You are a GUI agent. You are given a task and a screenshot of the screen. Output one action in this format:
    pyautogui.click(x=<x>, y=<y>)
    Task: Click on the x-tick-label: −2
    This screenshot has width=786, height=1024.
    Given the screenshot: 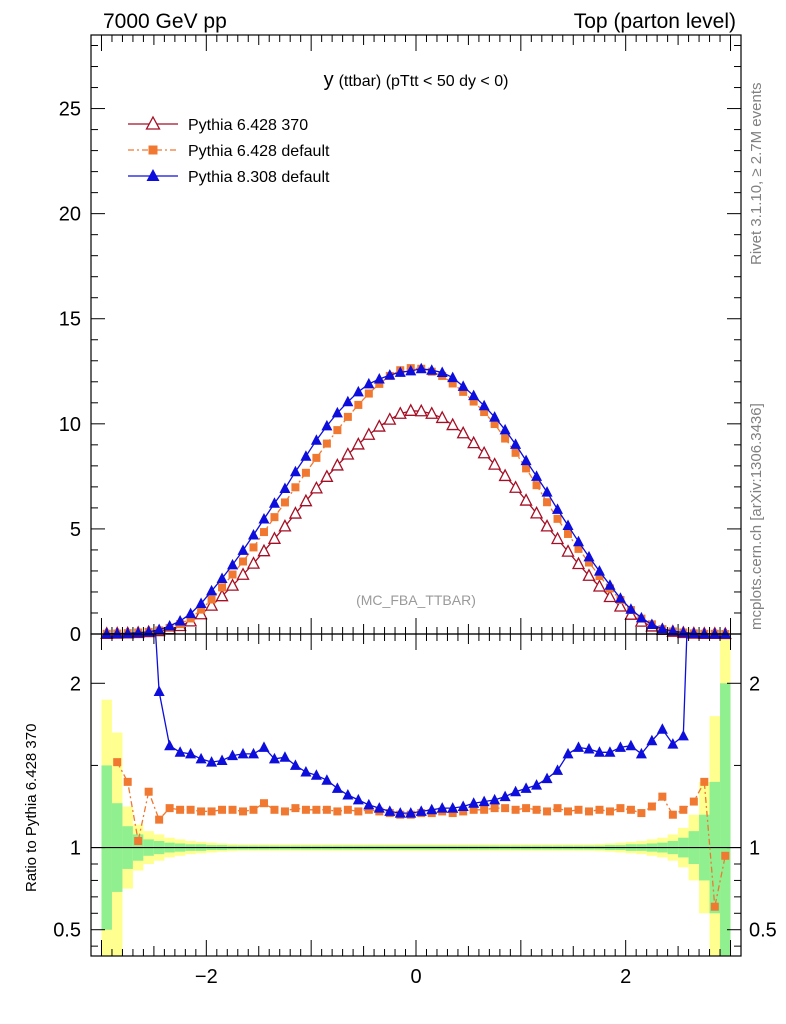 What is the action you would take?
    pyautogui.click(x=206, y=977)
    